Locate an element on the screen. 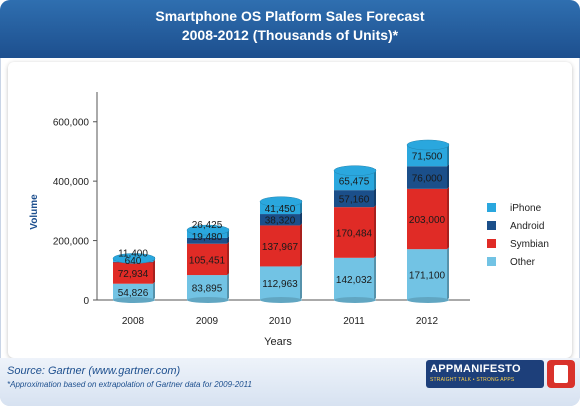 This screenshot has height=406, width=580. legend-label-android: Android is located at coordinates (527, 226).